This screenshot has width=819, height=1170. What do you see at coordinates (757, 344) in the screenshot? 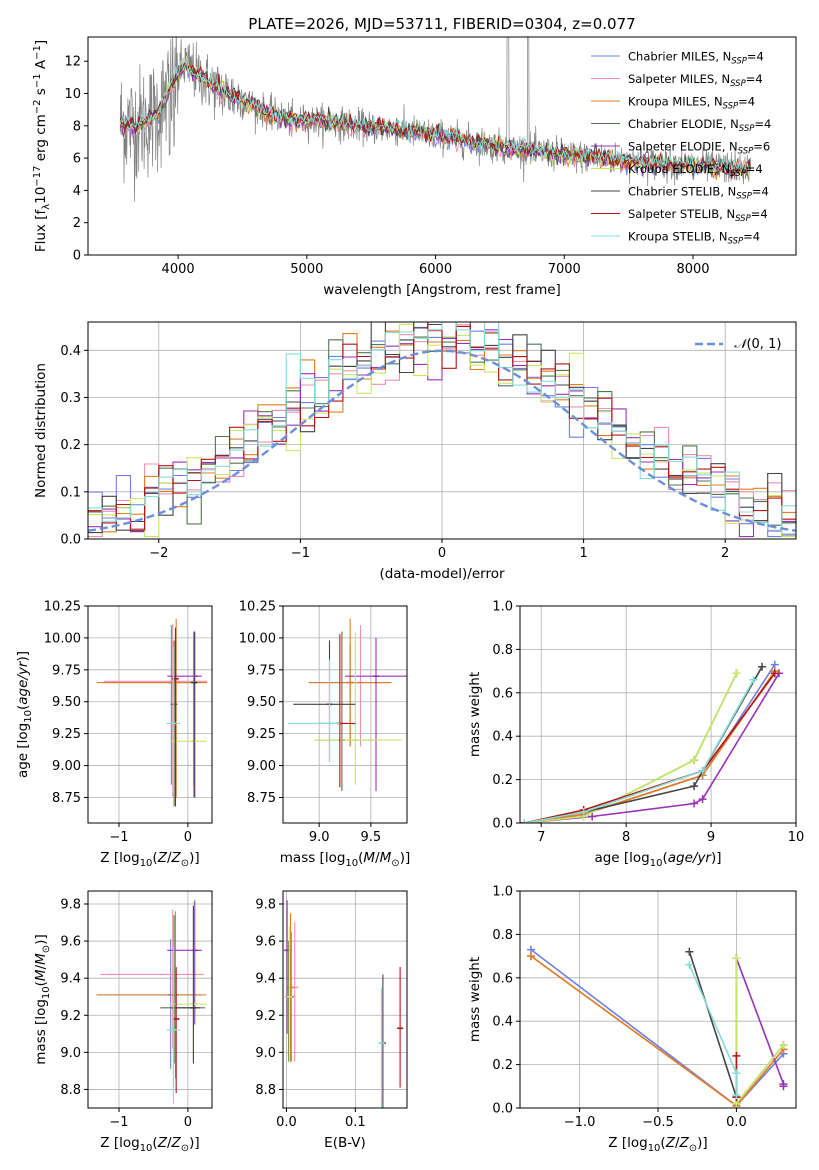
I see `legend-label: 𝒩(0, 1)` at bounding box center [757, 344].